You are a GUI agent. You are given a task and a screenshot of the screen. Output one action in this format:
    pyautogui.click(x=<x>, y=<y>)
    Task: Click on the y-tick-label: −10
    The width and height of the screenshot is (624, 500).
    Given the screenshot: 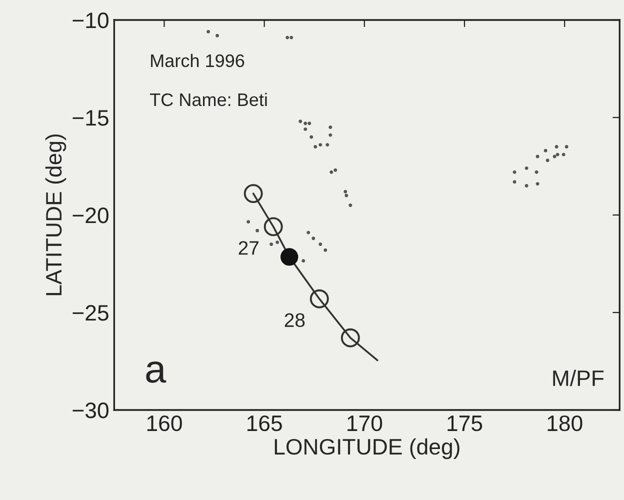 What is the action you would take?
    pyautogui.click(x=90, y=20)
    